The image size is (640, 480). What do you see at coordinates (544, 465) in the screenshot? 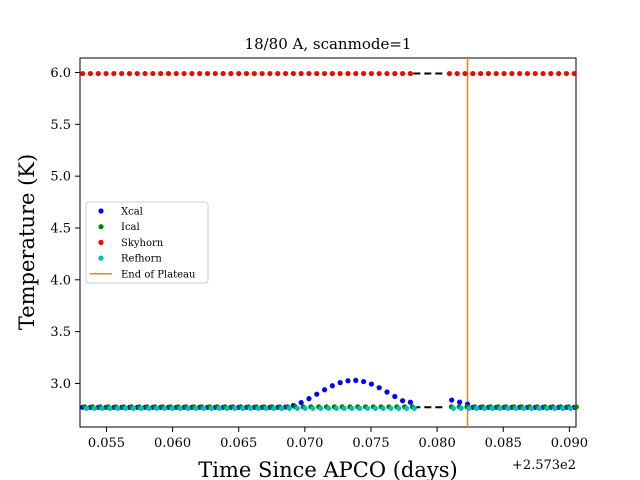
I see `x-axis-offset-label: +2.573e2` at bounding box center [544, 465].